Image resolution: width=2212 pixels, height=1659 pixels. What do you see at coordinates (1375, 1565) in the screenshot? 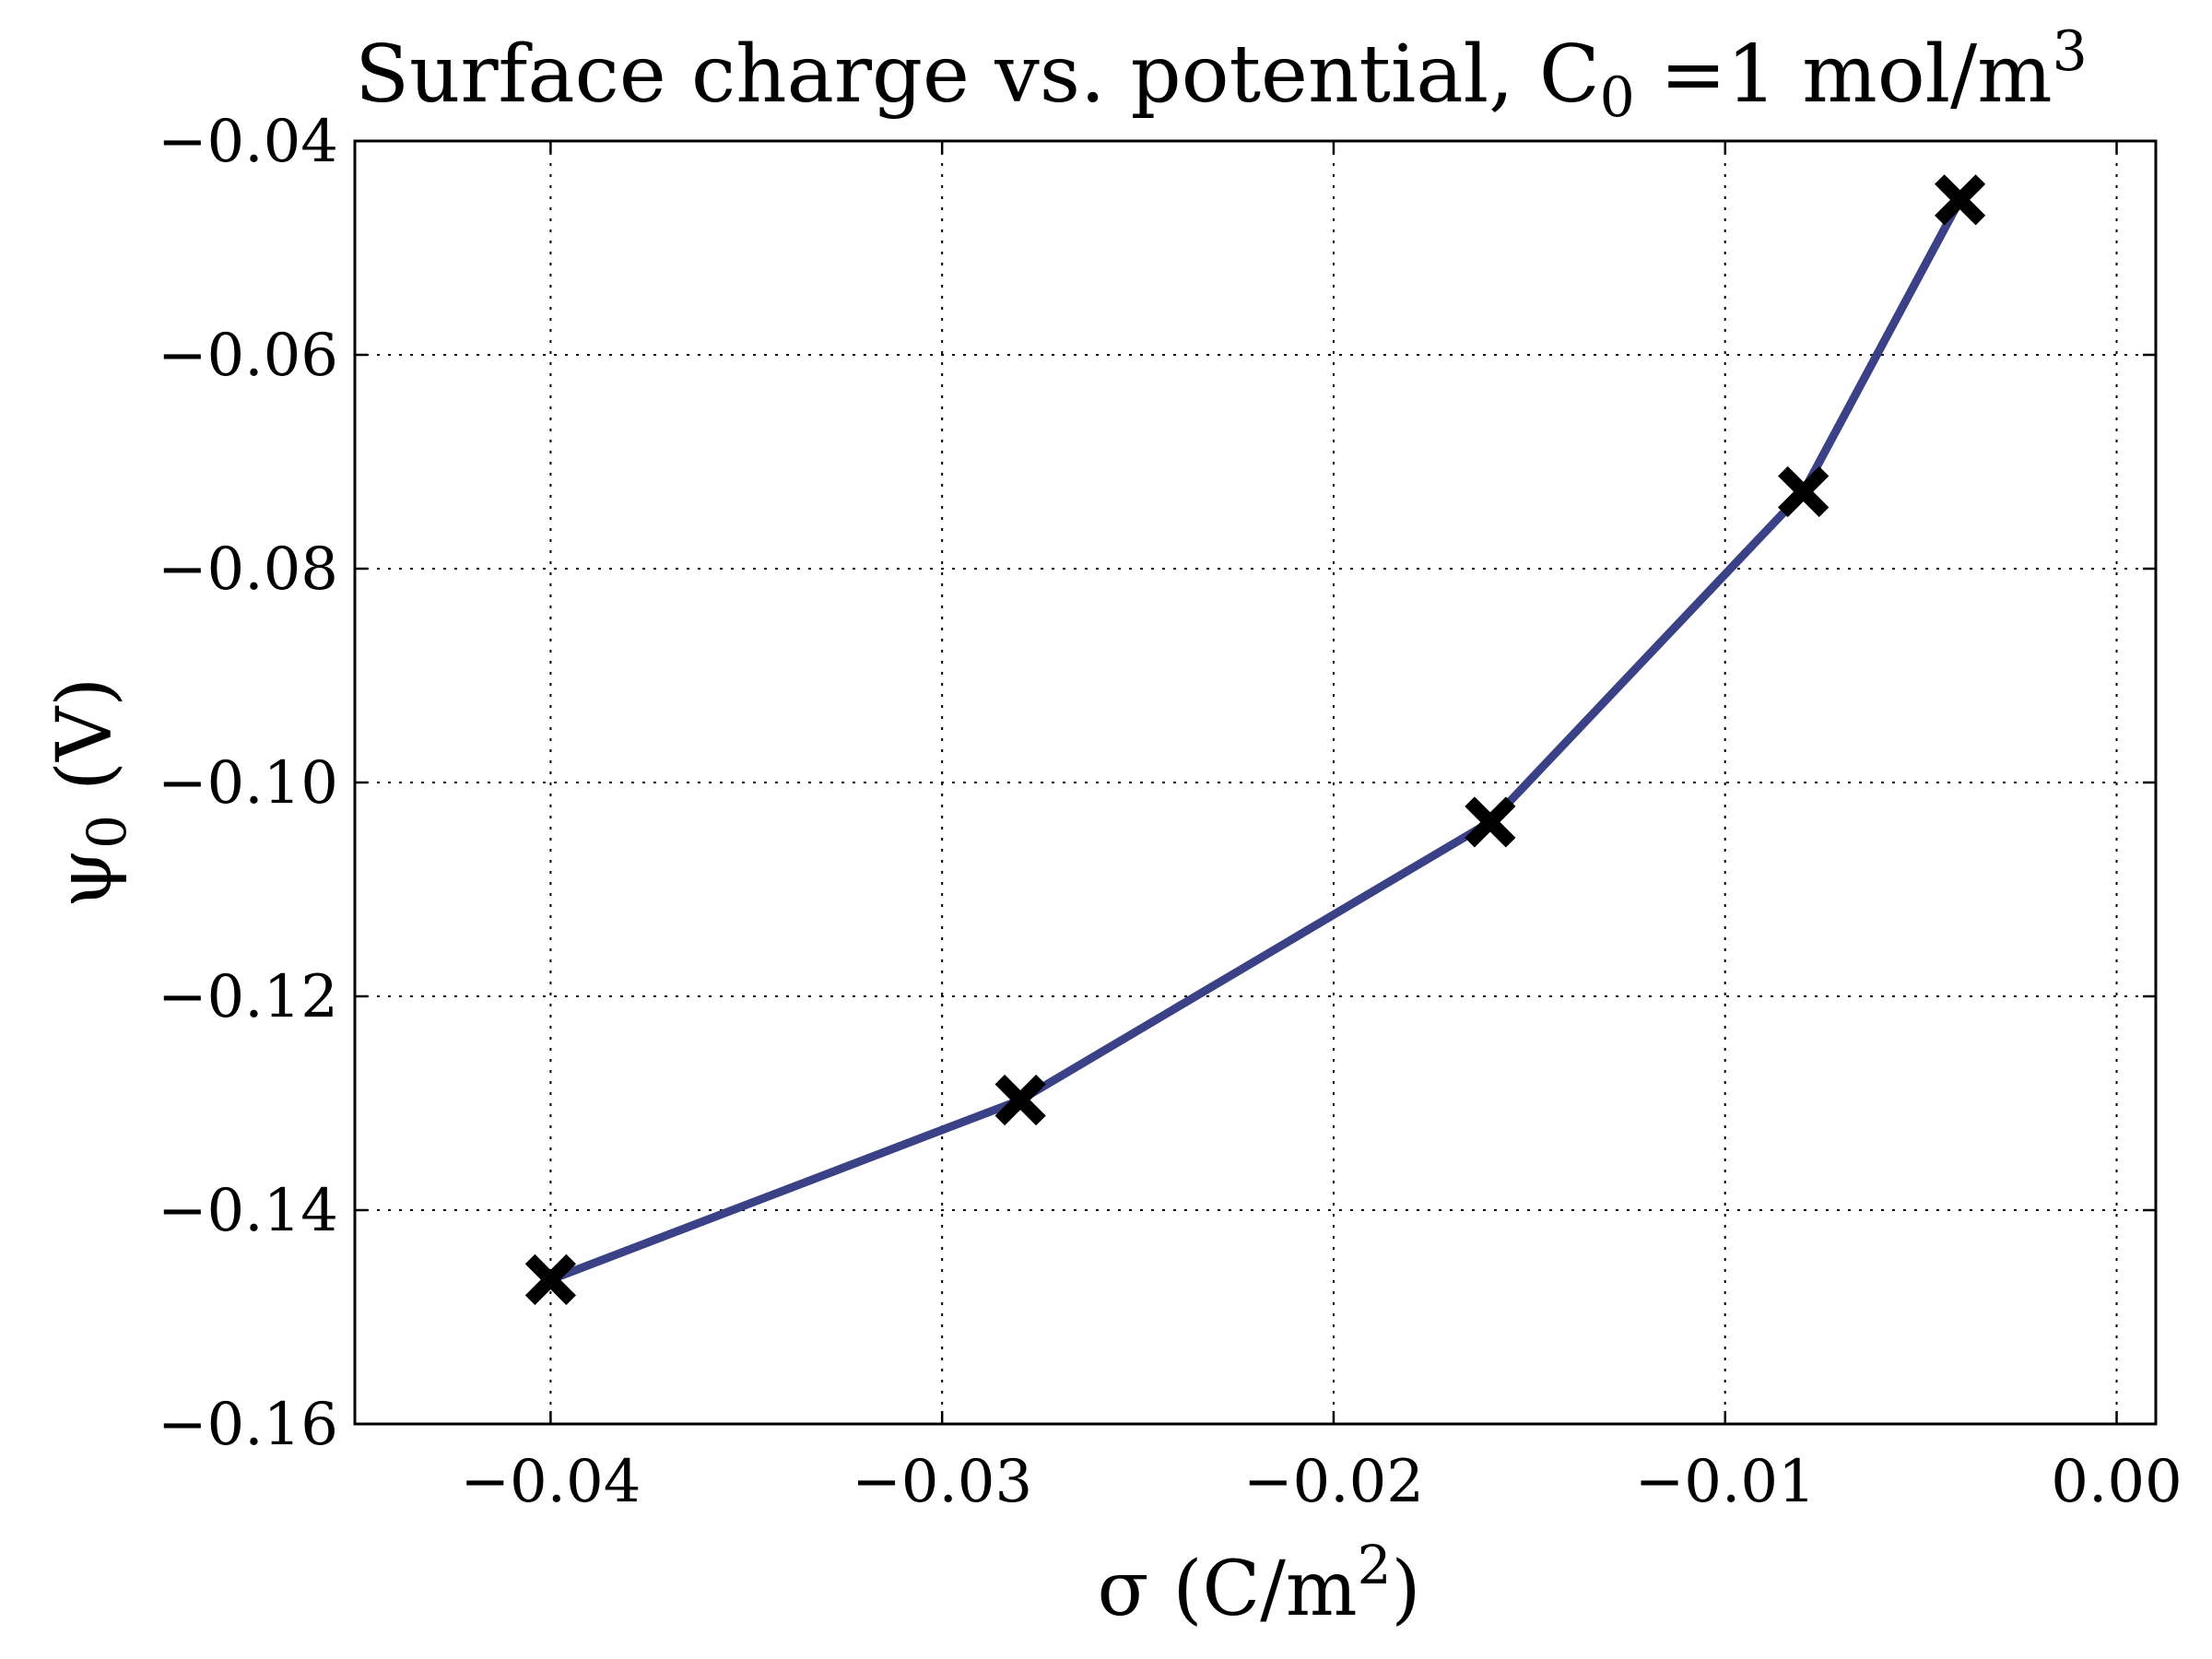
I see `x-axis-label-superscript: 2` at bounding box center [1375, 1565].